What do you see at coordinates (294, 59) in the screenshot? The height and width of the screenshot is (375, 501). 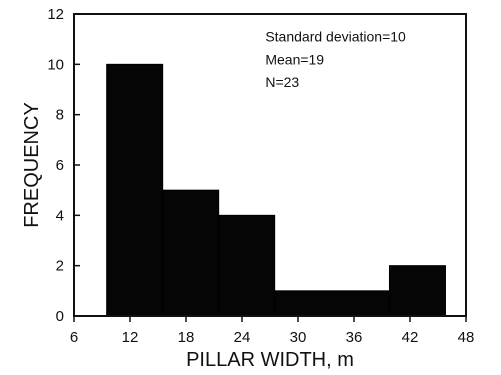 I see `annotation-mean: Mean=19` at bounding box center [294, 59].